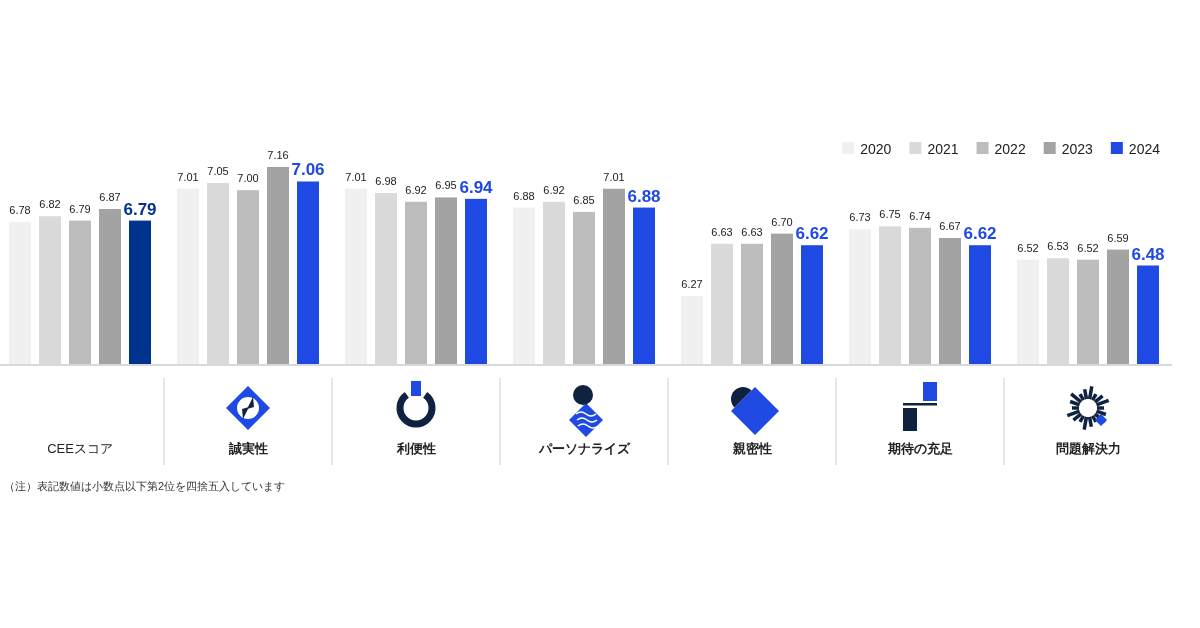 This screenshot has height=628, width=1200. Describe the element at coordinates (446, 185) in the screenshot. I see `data-label: 6.95` at that location.